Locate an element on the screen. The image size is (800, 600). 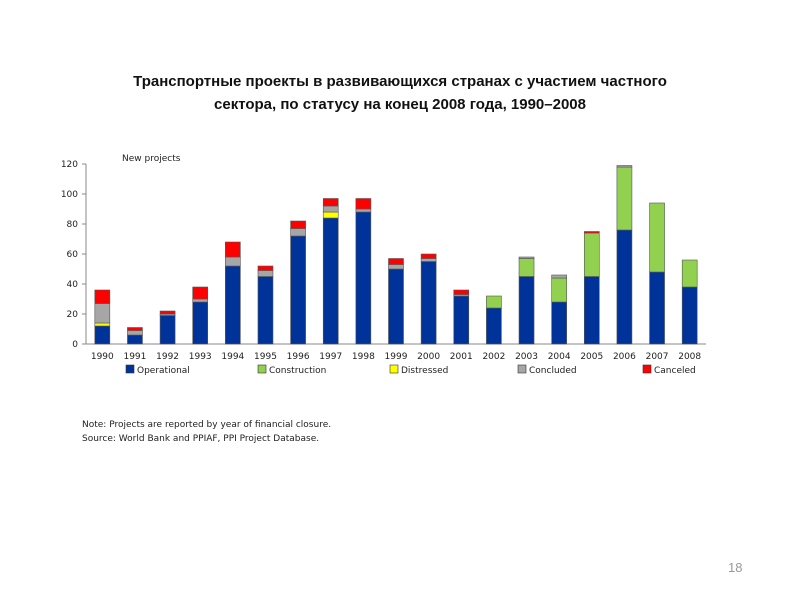
bar-canceled-1997 is located at coordinates (330, 202).